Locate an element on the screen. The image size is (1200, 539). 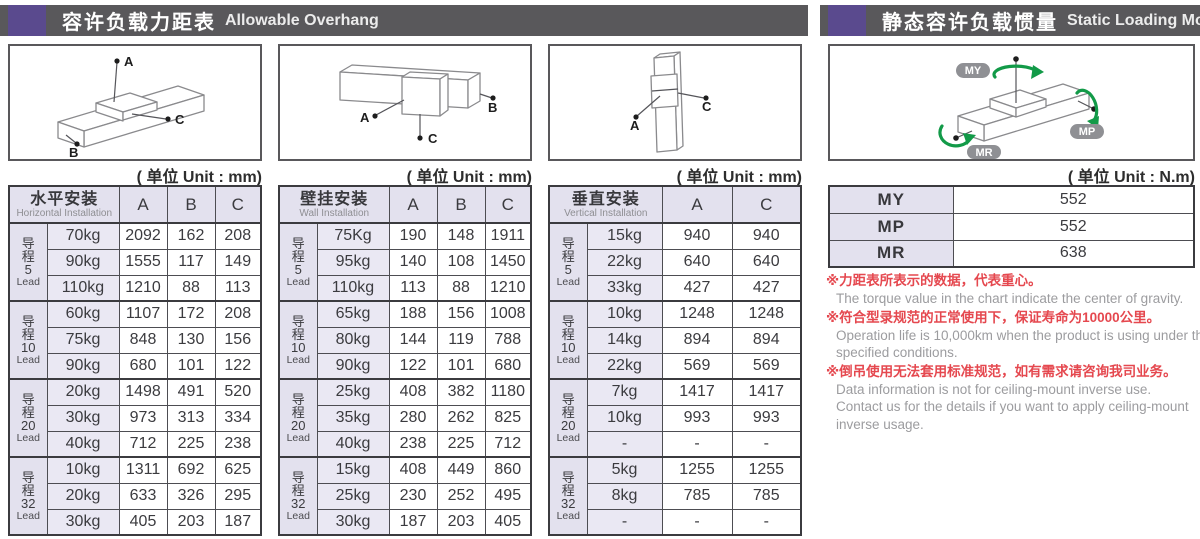
moment-rail-sketch: MY MP MR is located at coordinates (1021, 107).